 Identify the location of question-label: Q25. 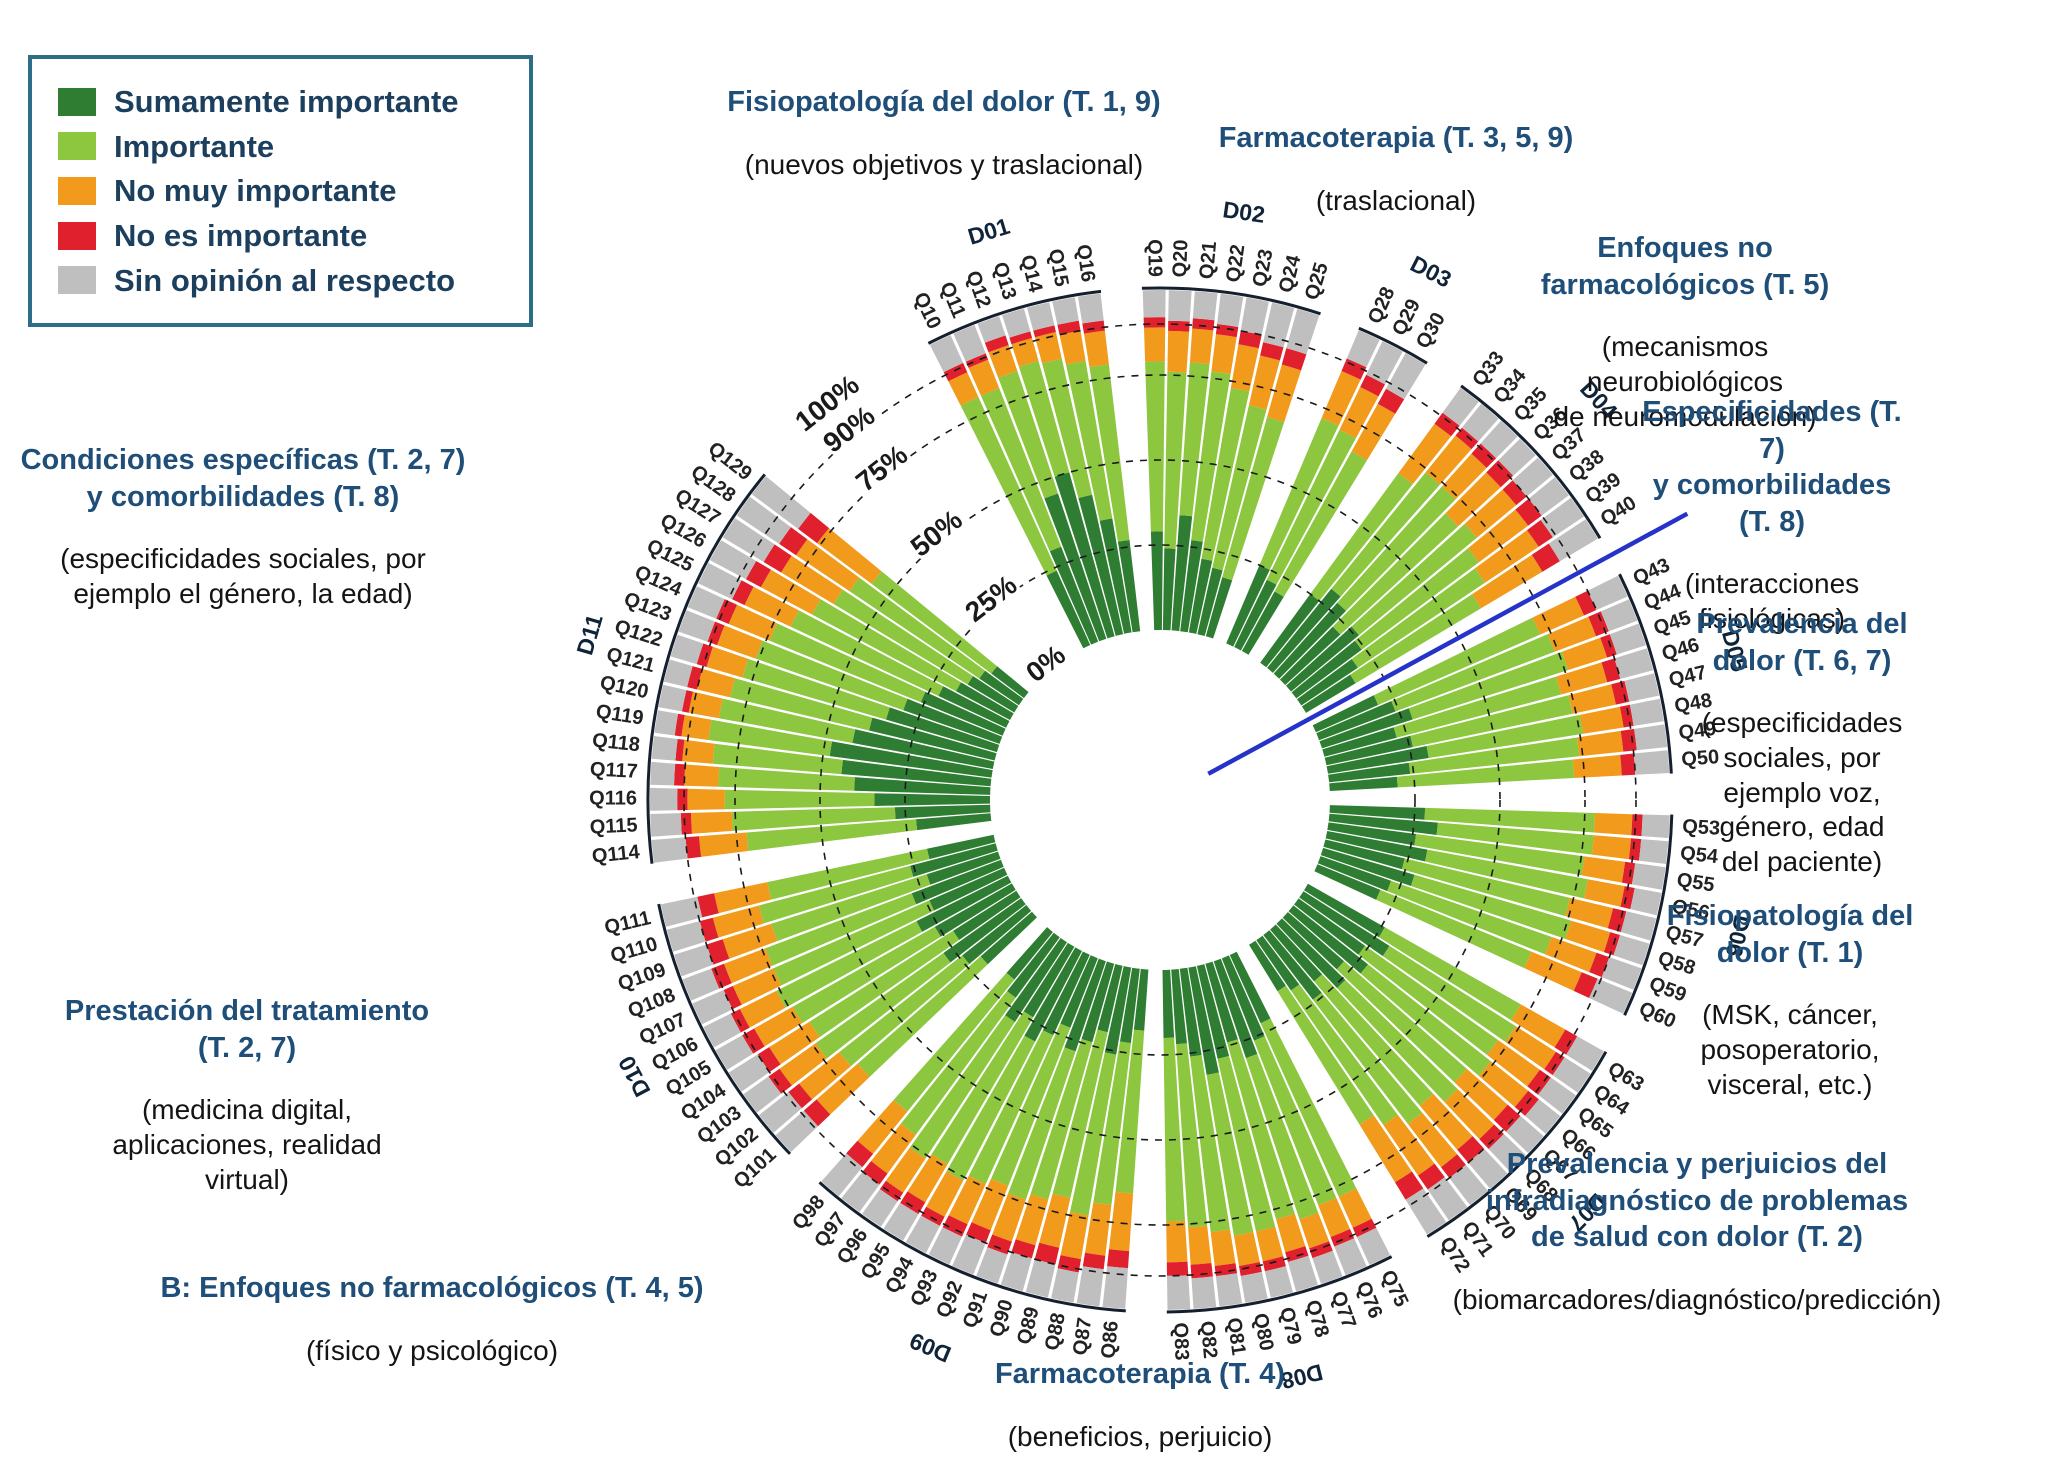
(1317, 281).